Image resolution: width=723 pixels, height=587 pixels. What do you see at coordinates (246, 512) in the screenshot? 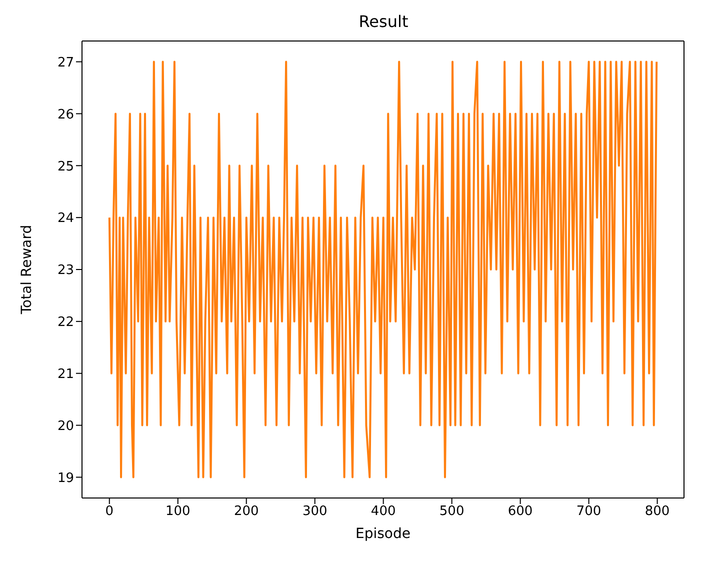
I see `x-tick-label: 200` at bounding box center [246, 512].